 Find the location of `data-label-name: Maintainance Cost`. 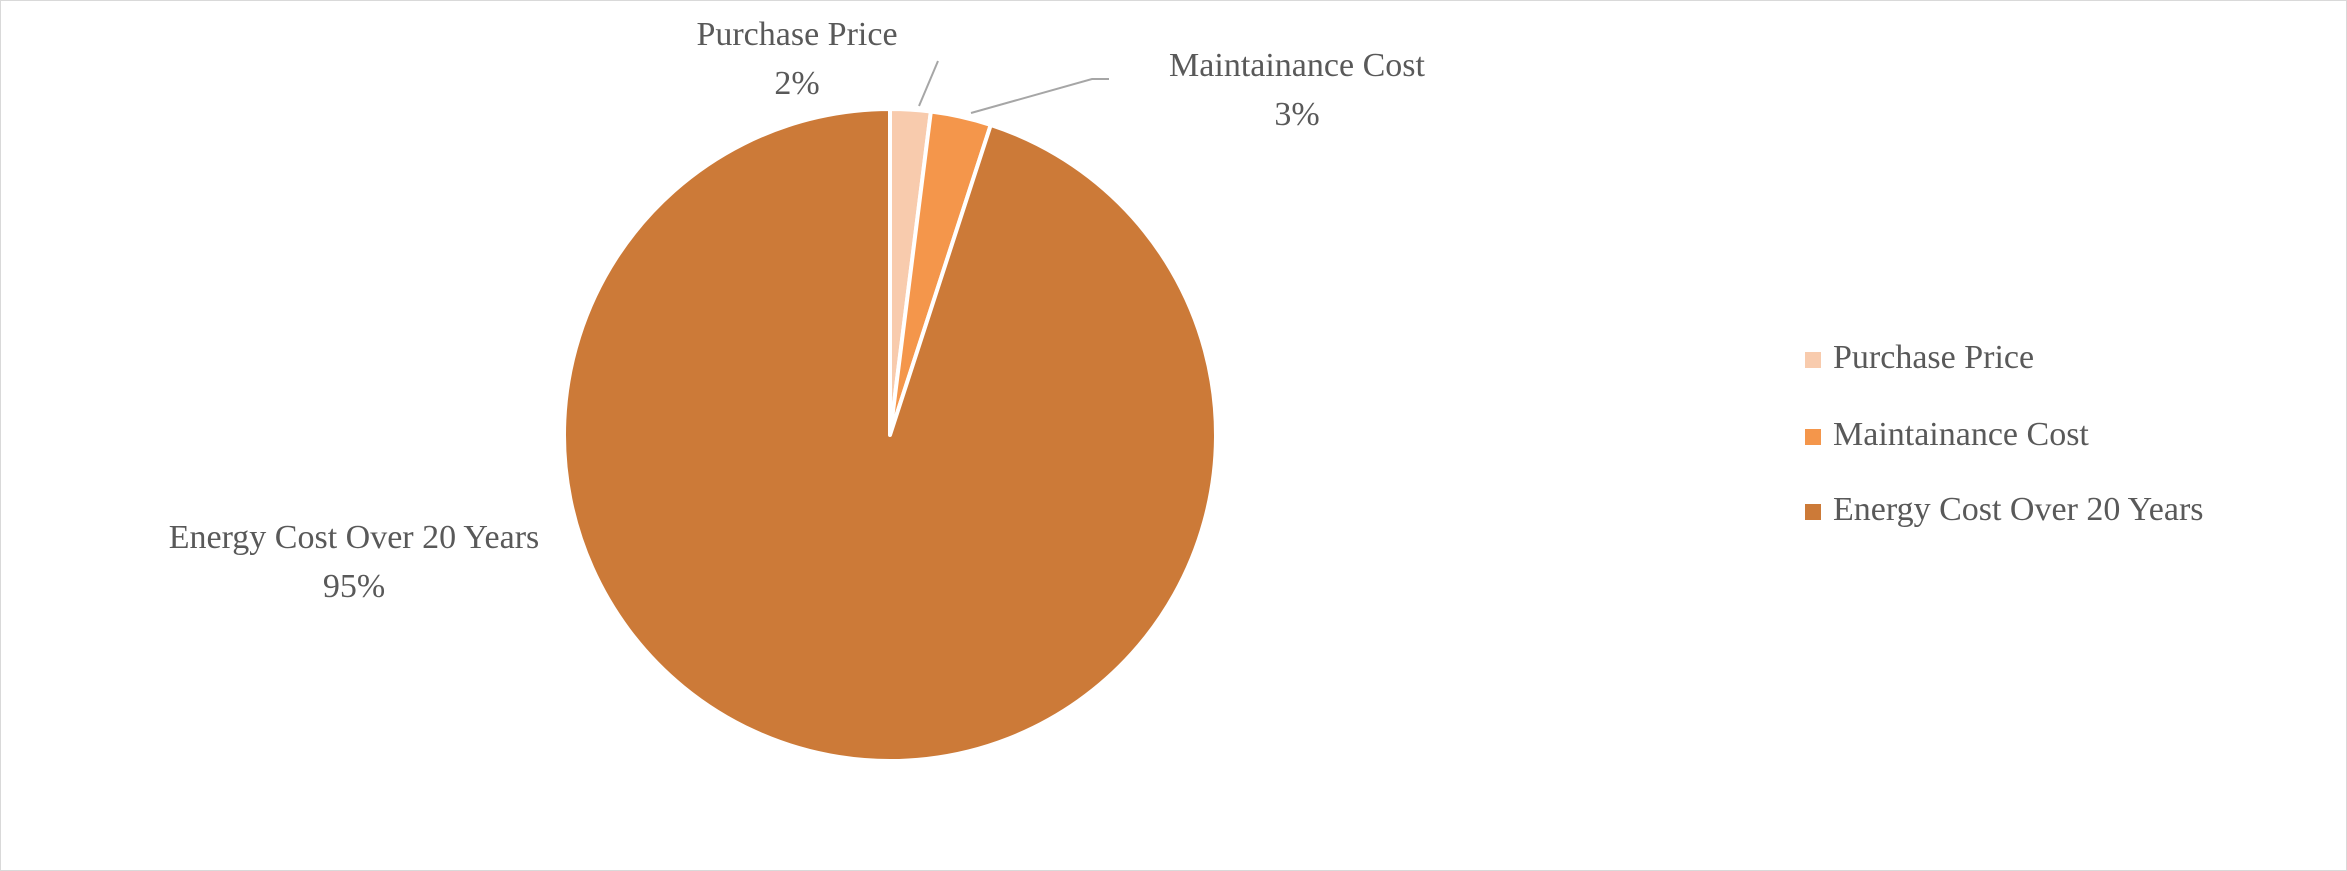

data-label-name: Maintainance Cost is located at coordinates (1297, 65).